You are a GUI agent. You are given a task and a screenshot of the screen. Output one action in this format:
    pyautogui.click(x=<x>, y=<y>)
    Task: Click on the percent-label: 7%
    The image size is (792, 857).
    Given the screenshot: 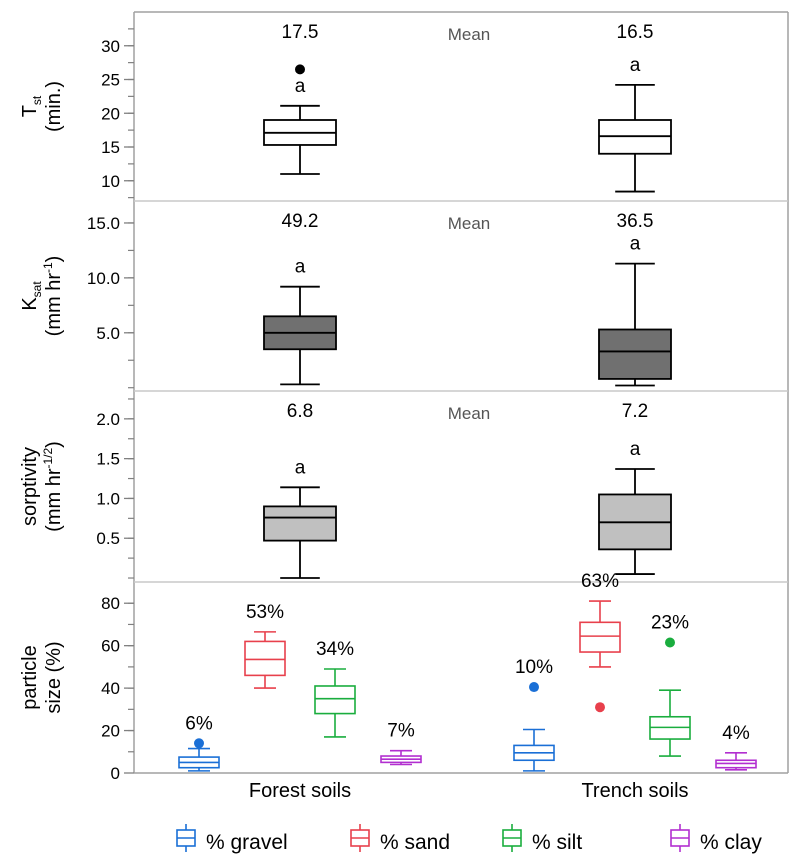 What is the action you would take?
    pyautogui.click(x=401, y=731)
    